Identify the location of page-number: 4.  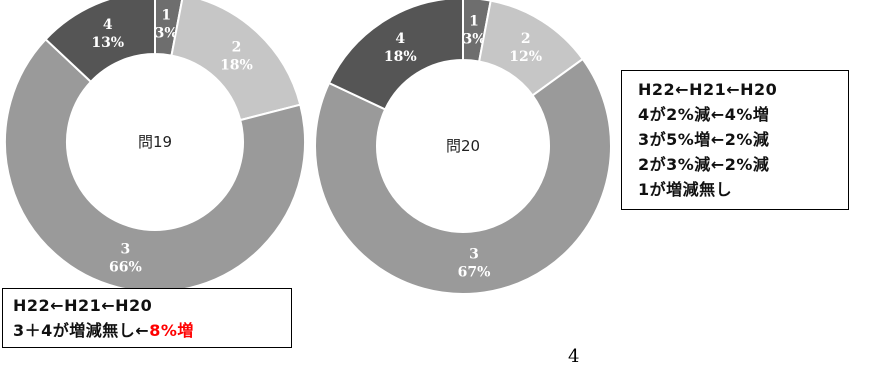
(574, 356).